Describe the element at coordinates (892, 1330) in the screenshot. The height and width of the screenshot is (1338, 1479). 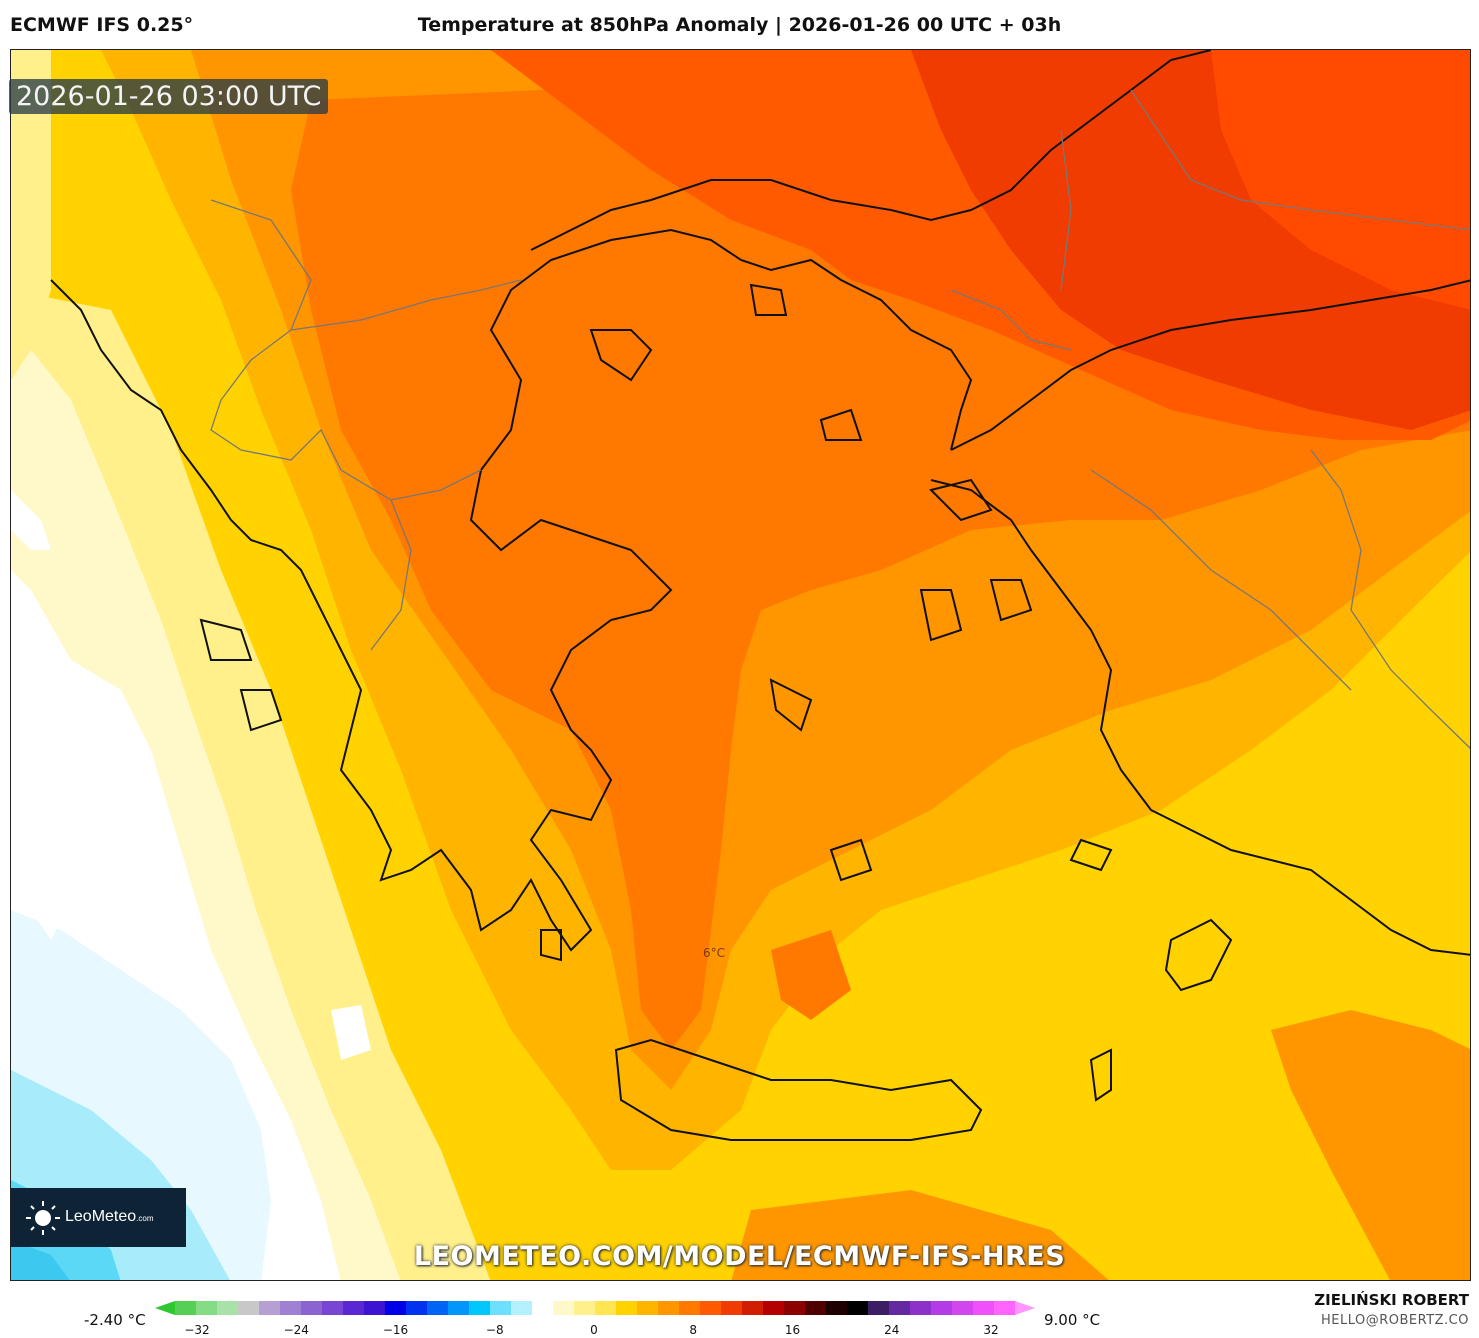
I see `colorbar-tick-label: 24` at that location.